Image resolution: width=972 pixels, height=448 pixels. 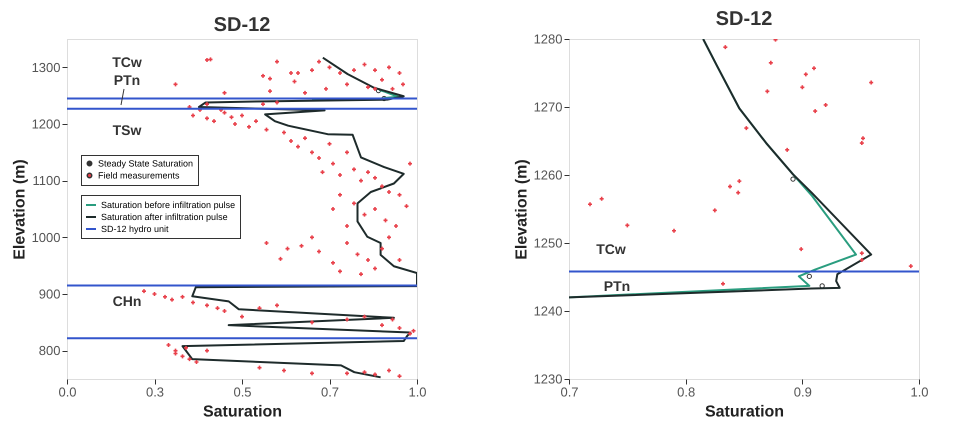 What do you see at coordinates (168, 205) in the screenshot?
I see `legend-label: Saturation before infiltration pulse` at bounding box center [168, 205].